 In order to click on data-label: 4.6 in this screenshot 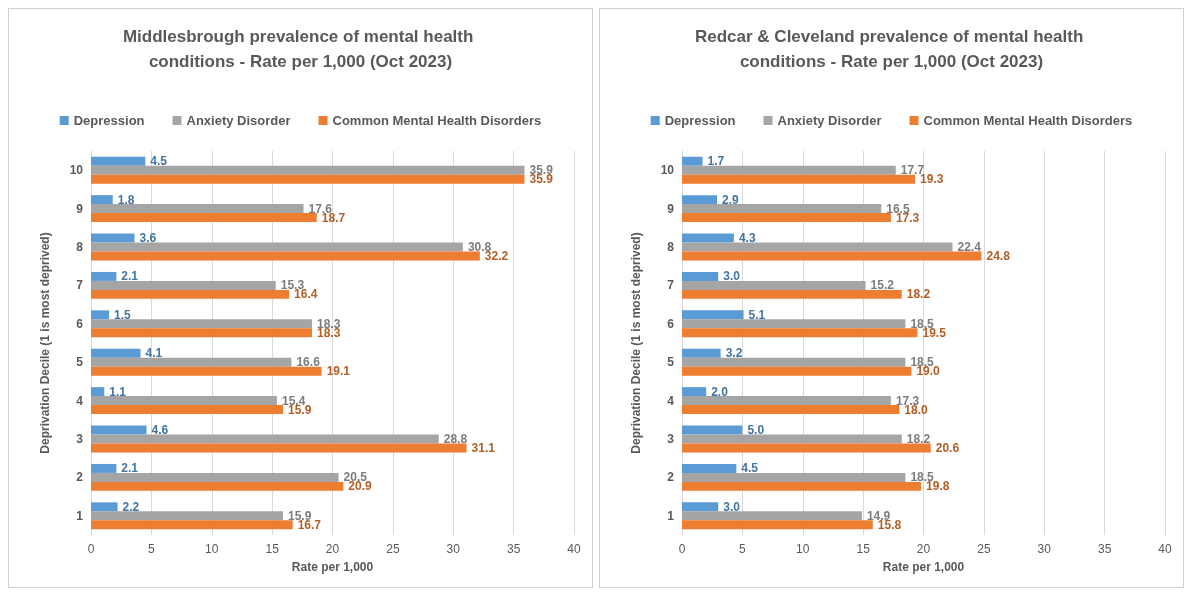, I will do `click(160, 430)`.